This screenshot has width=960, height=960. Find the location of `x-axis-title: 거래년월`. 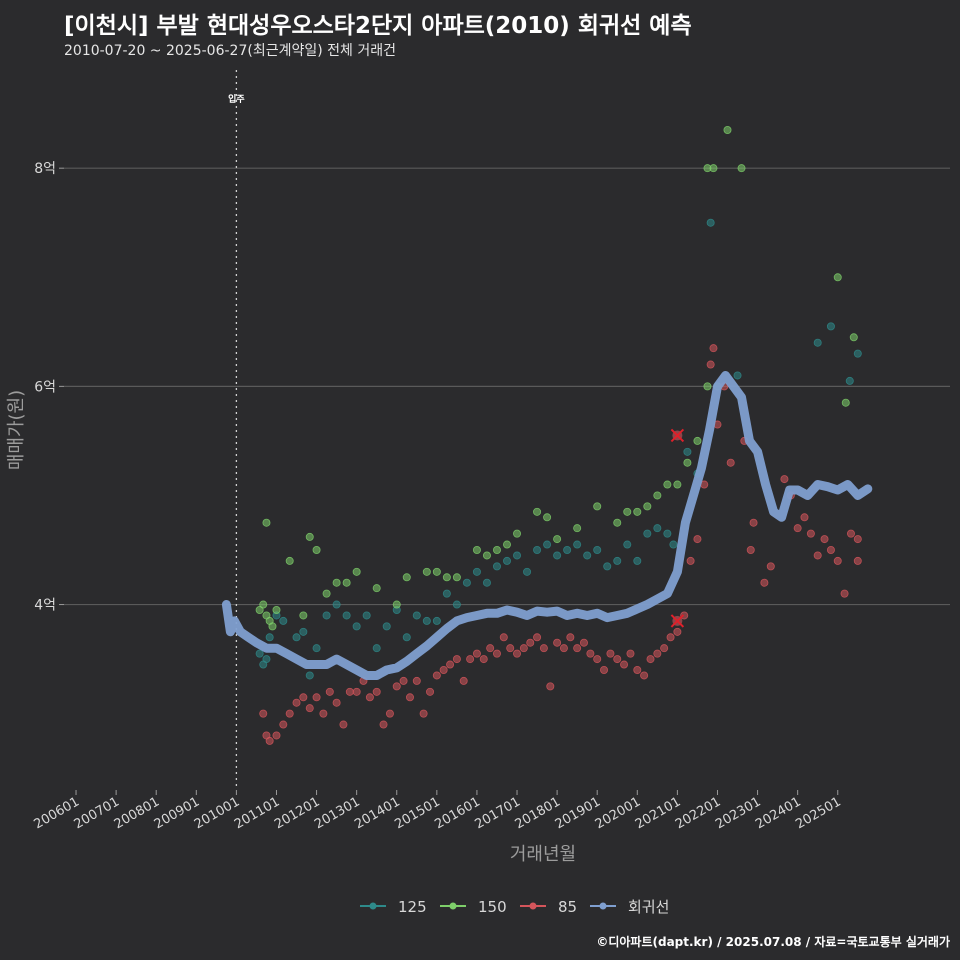

x-axis-title: 거래년월 is located at coordinates (543, 854).